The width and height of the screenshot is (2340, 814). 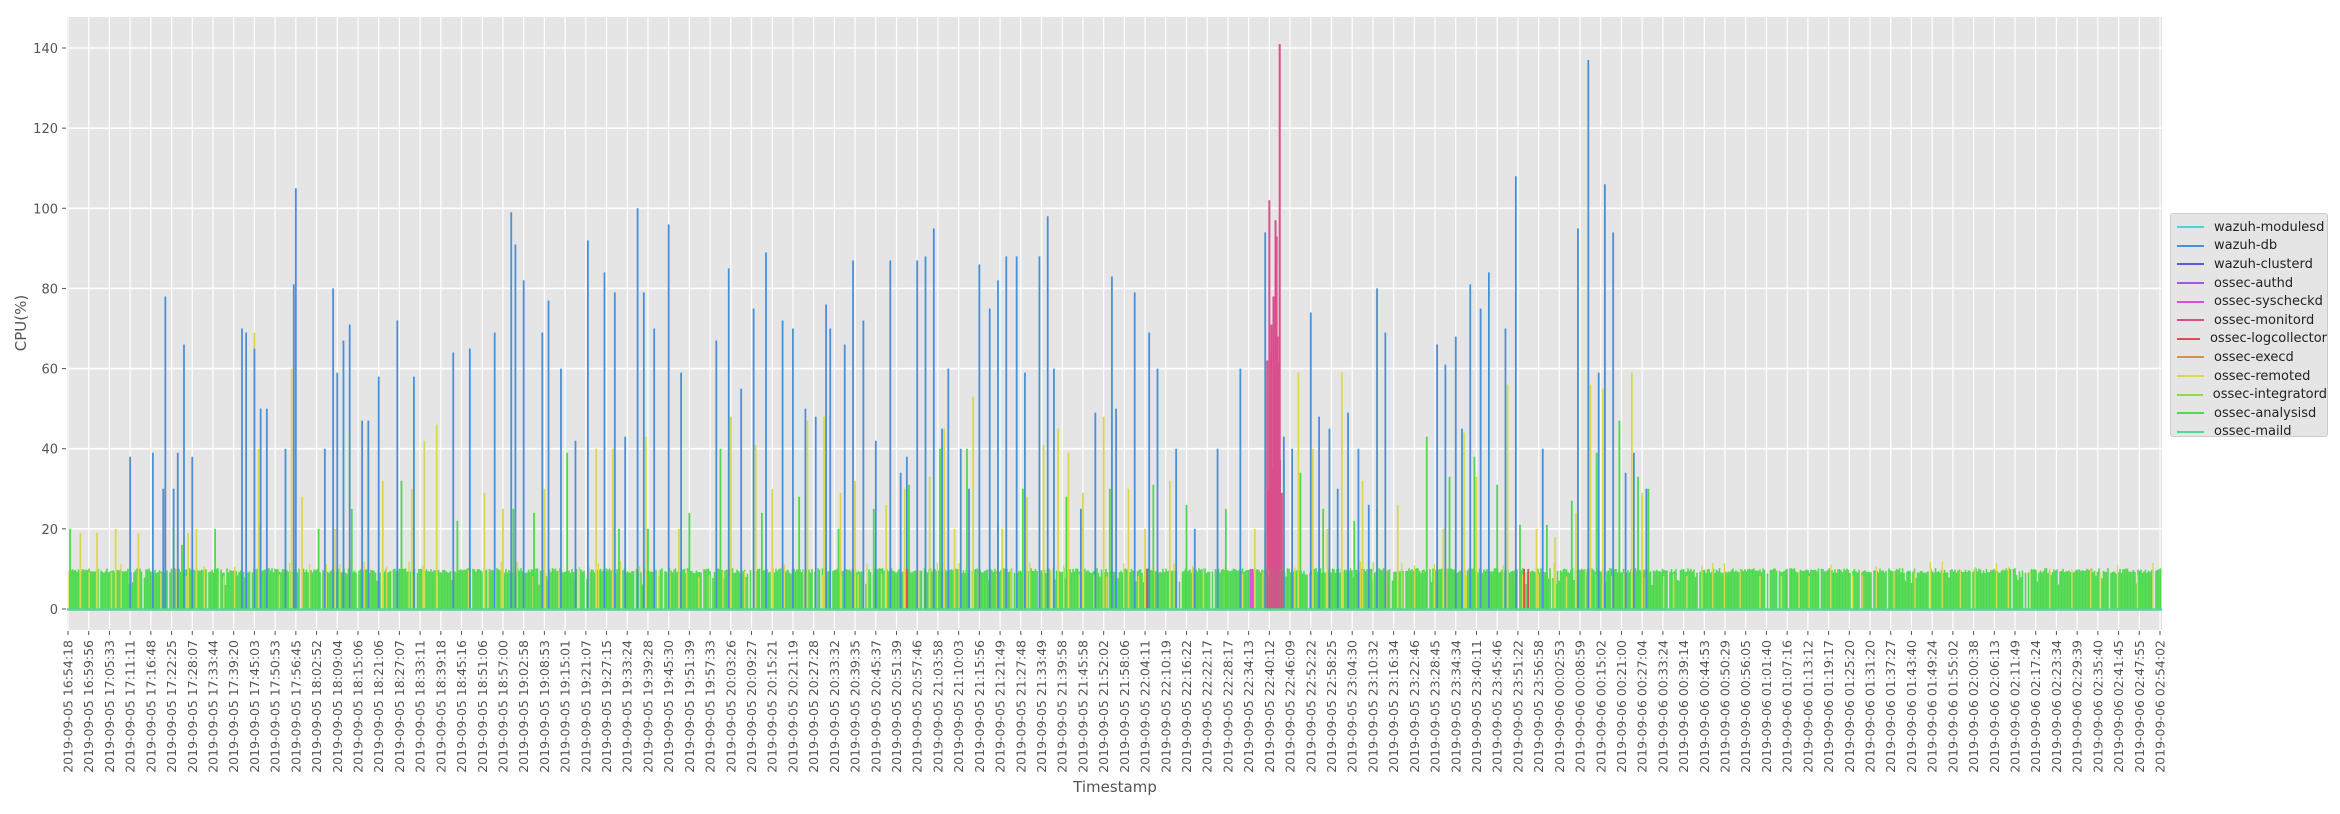 What do you see at coordinates (544, 706) in the screenshot?
I see `x-tick-label: 2019-09-05 19:08:53` at bounding box center [544, 706].